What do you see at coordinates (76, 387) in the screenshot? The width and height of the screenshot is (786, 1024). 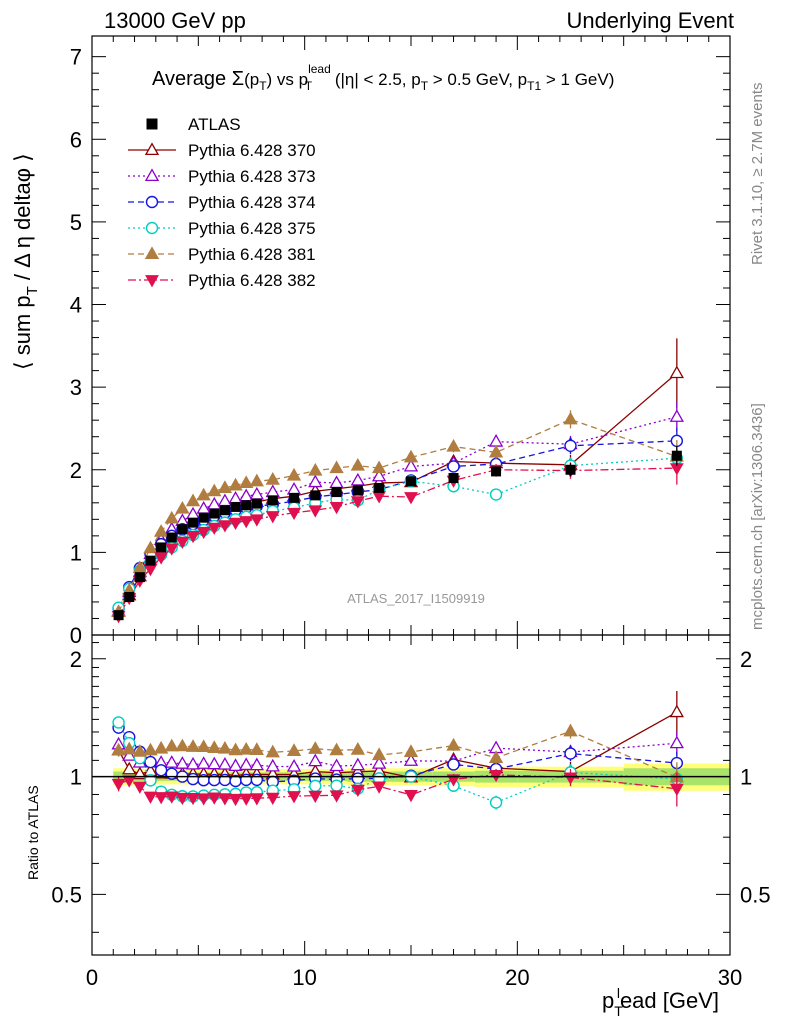 I see `main-ytick-label: 3` at bounding box center [76, 387].